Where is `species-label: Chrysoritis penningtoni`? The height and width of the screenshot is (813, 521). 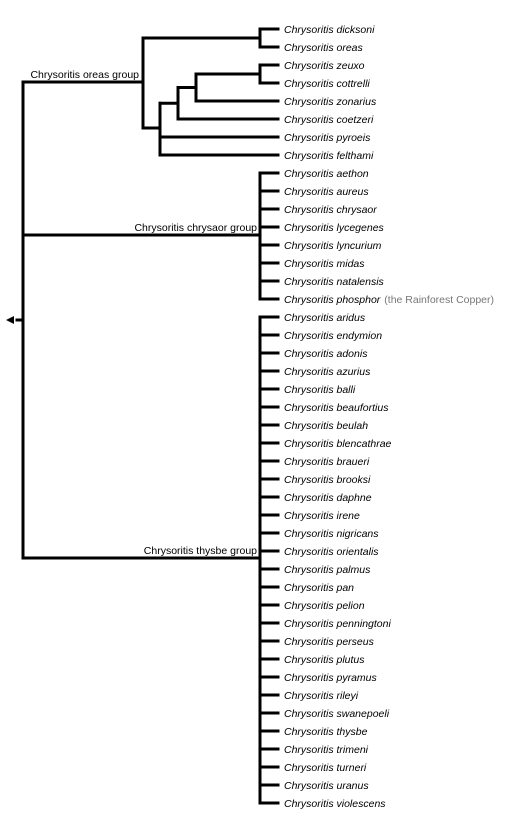 species-label: Chrysoritis penningtoni is located at coordinates (337, 624).